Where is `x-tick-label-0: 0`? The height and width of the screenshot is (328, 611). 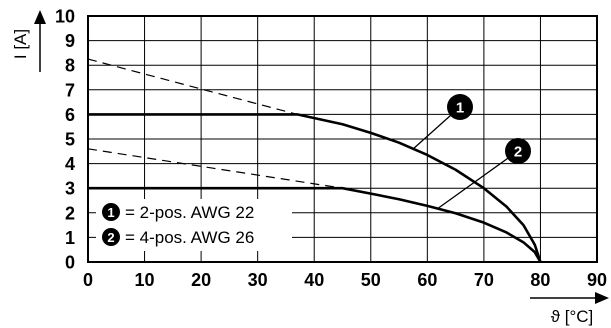
x-tick-label-0: 0 is located at coordinates (88, 280).